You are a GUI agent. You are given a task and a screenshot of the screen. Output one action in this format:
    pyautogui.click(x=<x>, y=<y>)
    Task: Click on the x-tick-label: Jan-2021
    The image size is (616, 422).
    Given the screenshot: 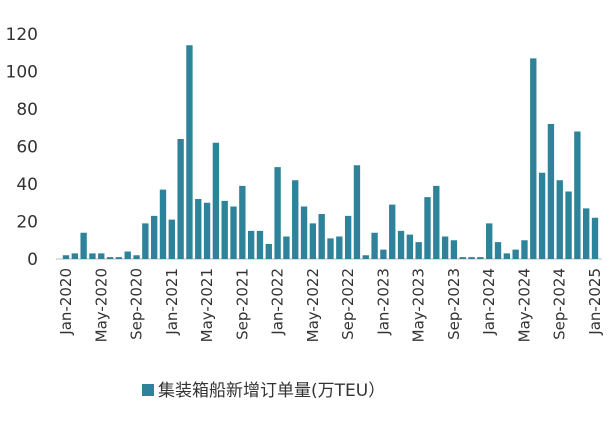 What is the action you would take?
    pyautogui.click(x=172, y=302)
    